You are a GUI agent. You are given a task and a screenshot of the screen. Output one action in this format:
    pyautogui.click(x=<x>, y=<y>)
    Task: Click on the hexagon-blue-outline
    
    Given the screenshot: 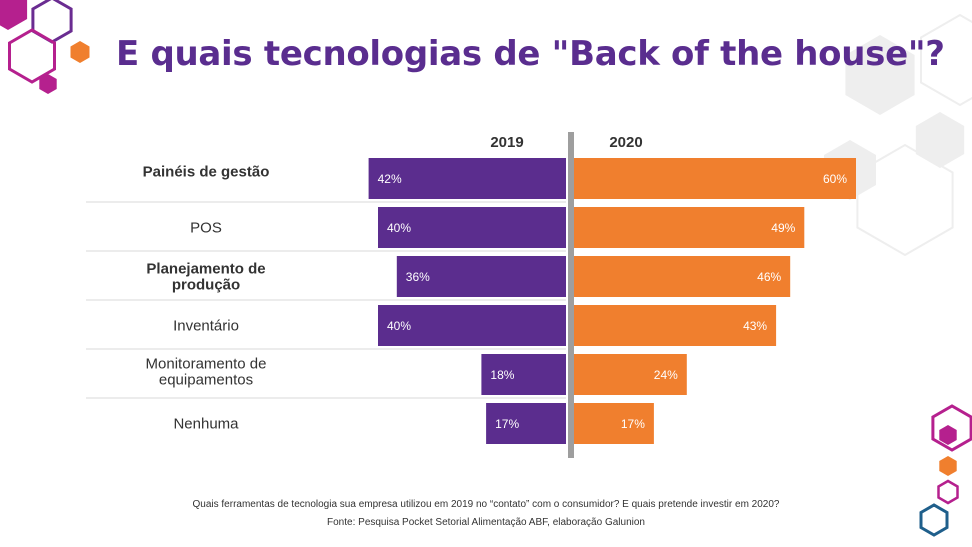 What is the action you would take?
    pyautogui.click(x=934, y=520)
    